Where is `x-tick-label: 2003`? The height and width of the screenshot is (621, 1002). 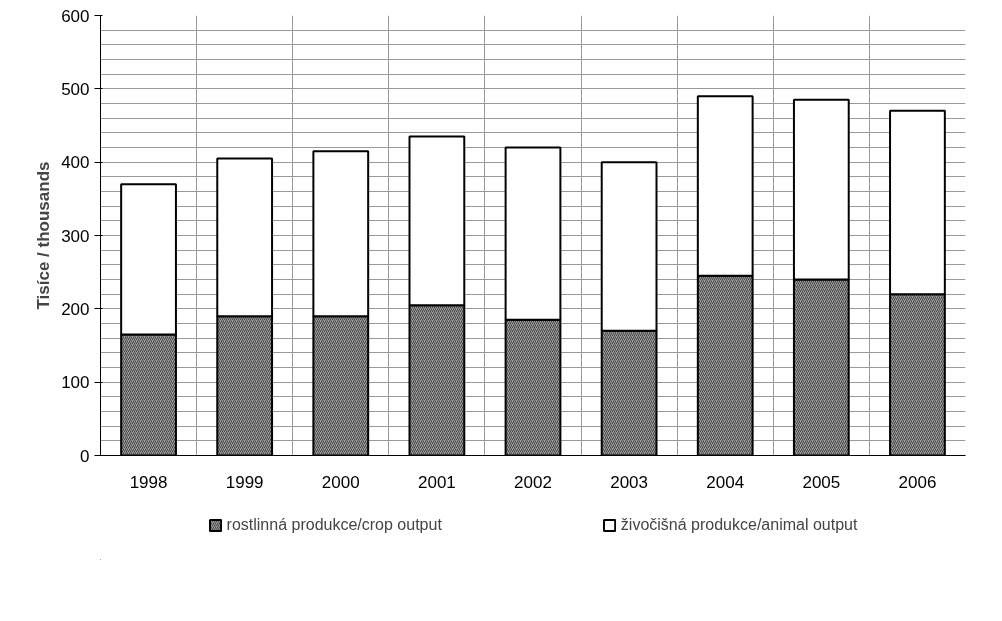
x-tick-label: 2003 is located at coordinates (629, 482).